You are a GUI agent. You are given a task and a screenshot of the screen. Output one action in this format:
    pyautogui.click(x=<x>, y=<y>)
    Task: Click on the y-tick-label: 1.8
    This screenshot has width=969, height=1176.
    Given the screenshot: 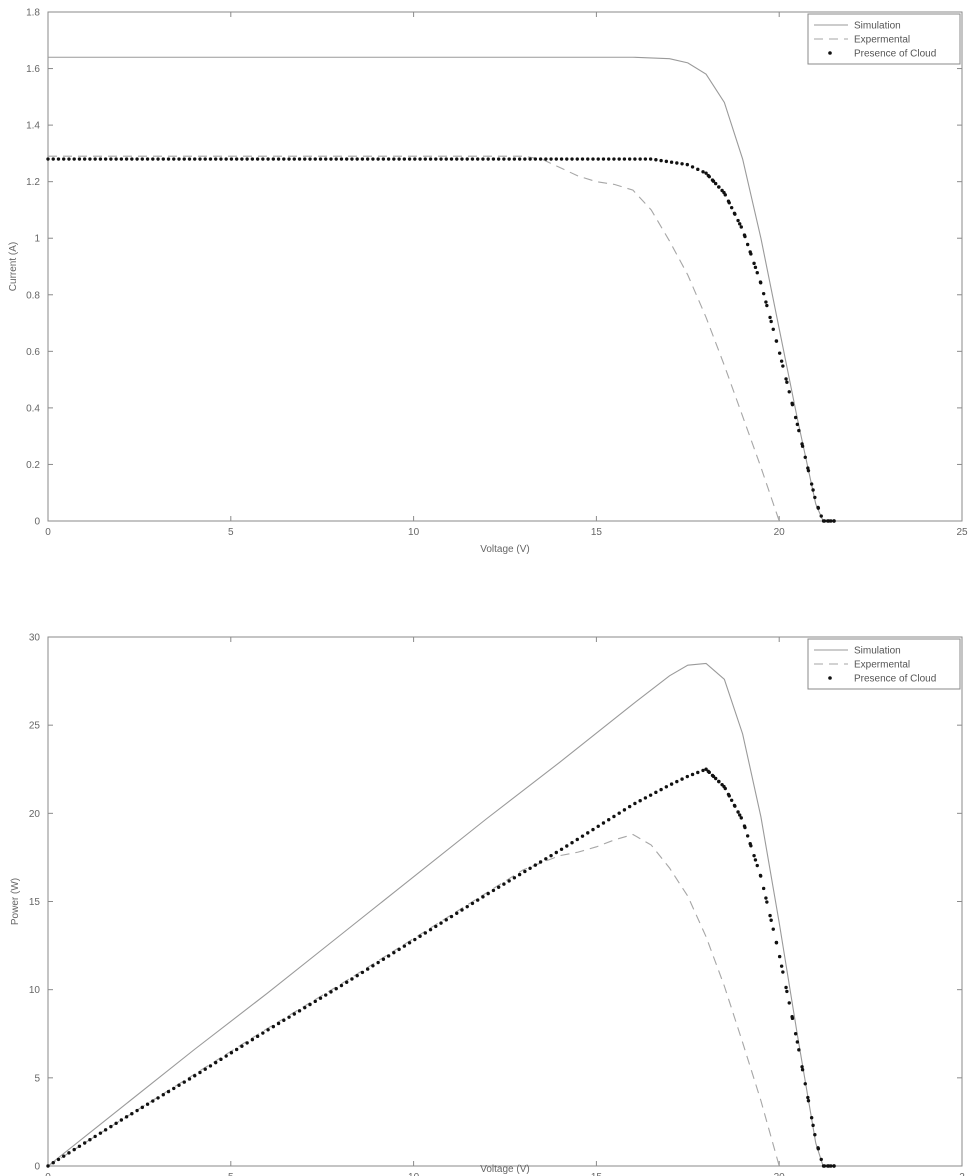 What is the action you would take?
    pyautogui.click(x=33, y=13)
    